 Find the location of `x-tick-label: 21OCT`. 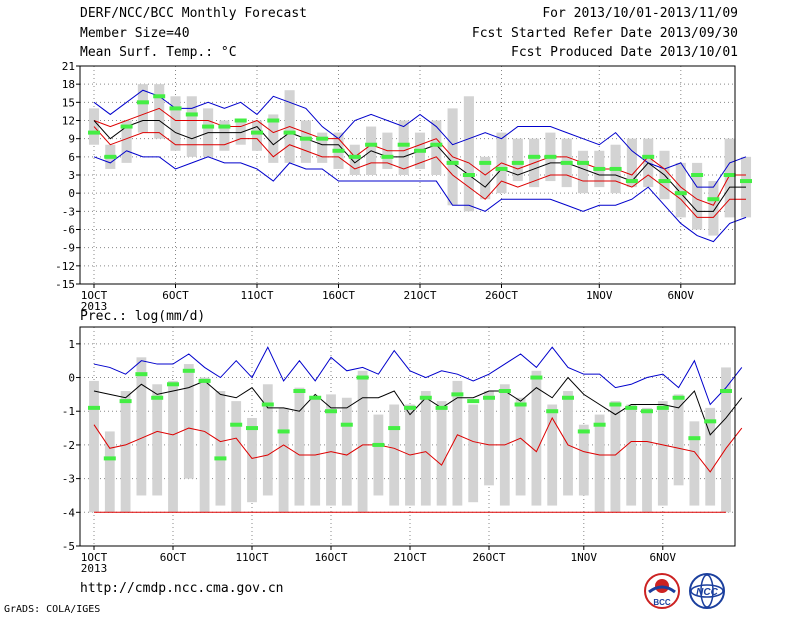

x-tick-label: 21OCT is located at coordinates (409, 557).